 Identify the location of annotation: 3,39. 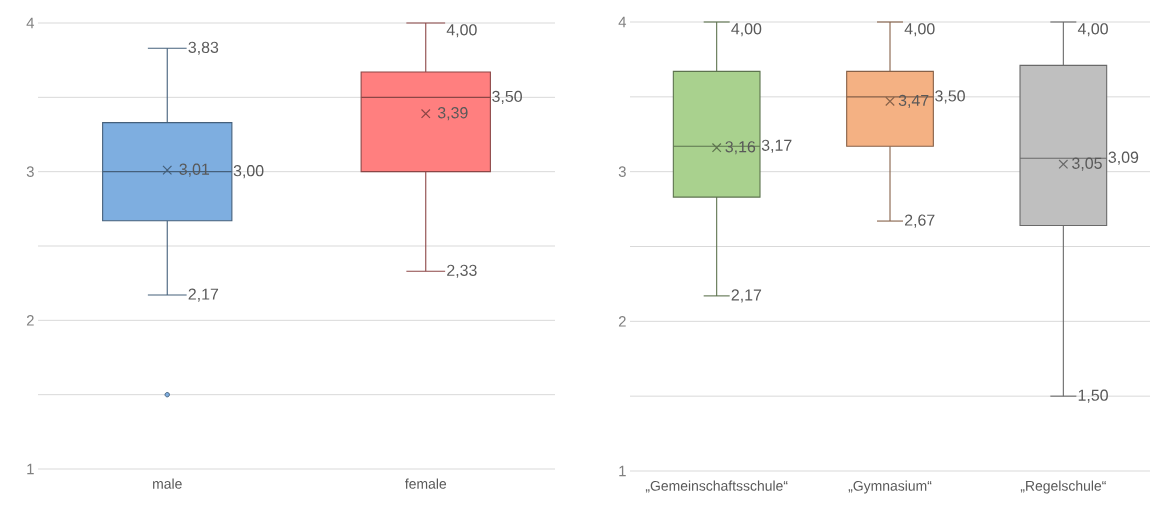
(452, 114).